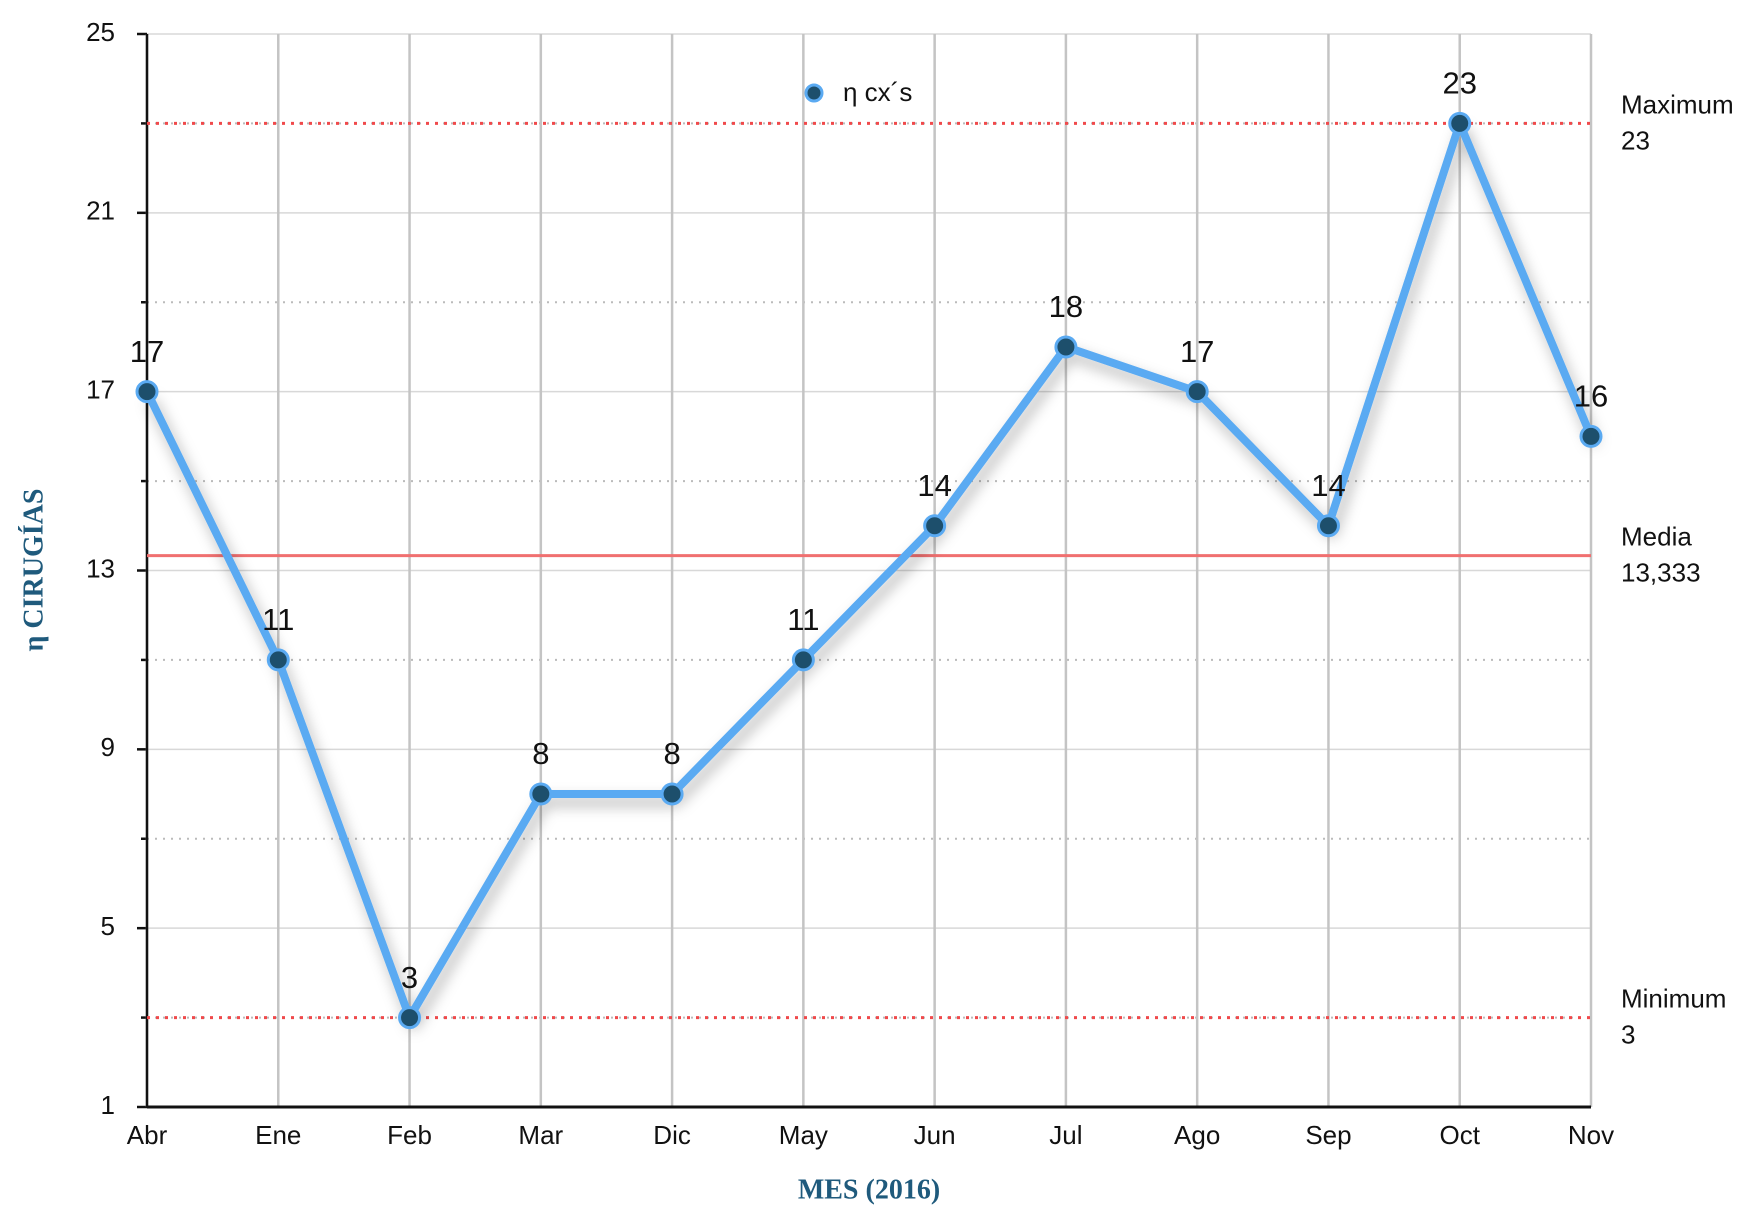 The width and height of the screenshot is (1760, 1218). What do you see at coordinates (1065, 1135) in the screenshot?
I see `x-tick-label: Jul` at bounding box center [1065, 1135].